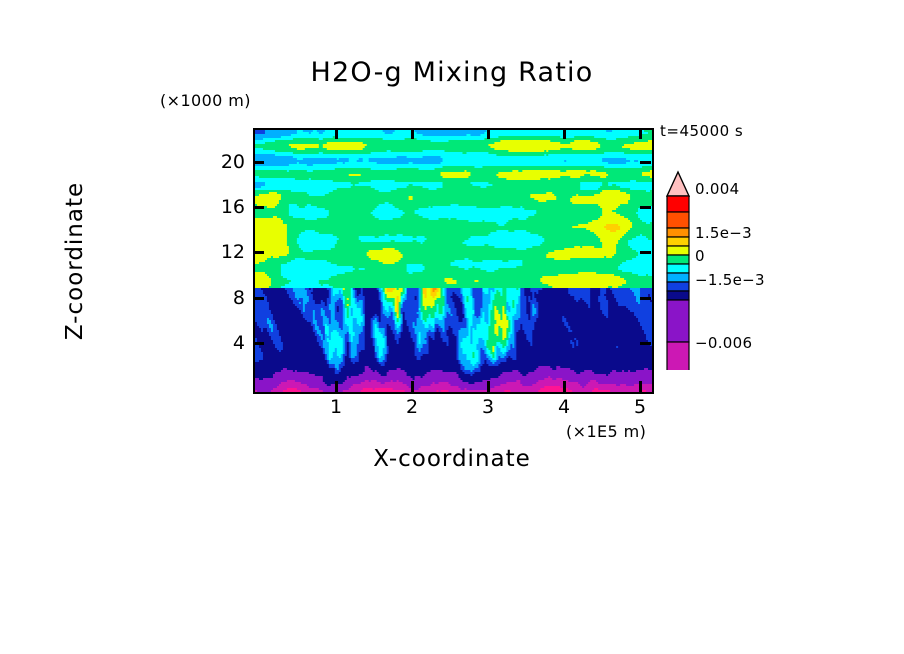 Image resolution: width=904 pixels, height=654 pixels. I want to click on y-tick-label-12: 12, so click(232, 252).